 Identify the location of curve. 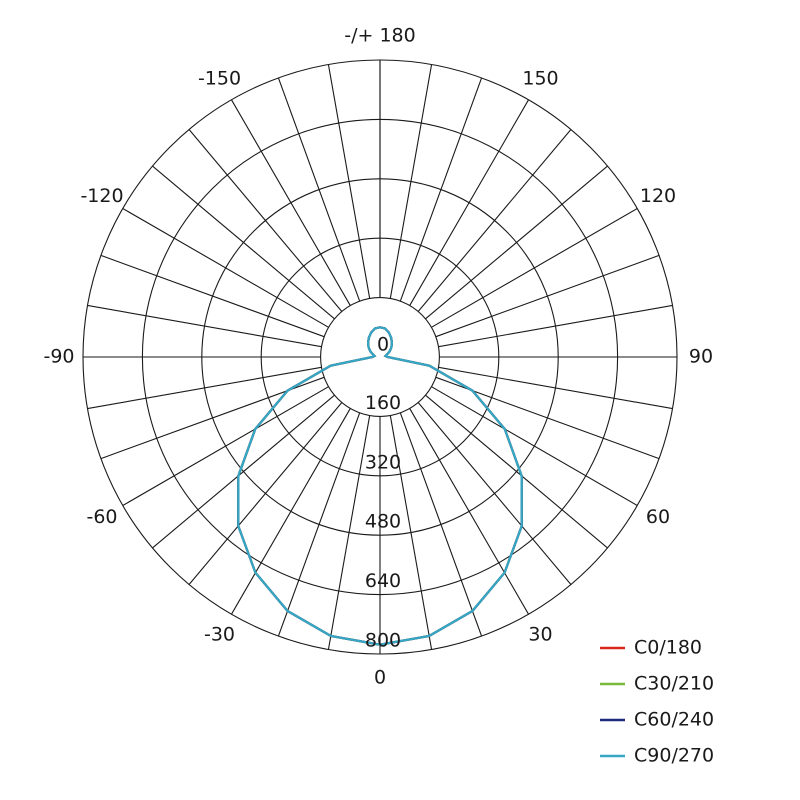
(380, 486).